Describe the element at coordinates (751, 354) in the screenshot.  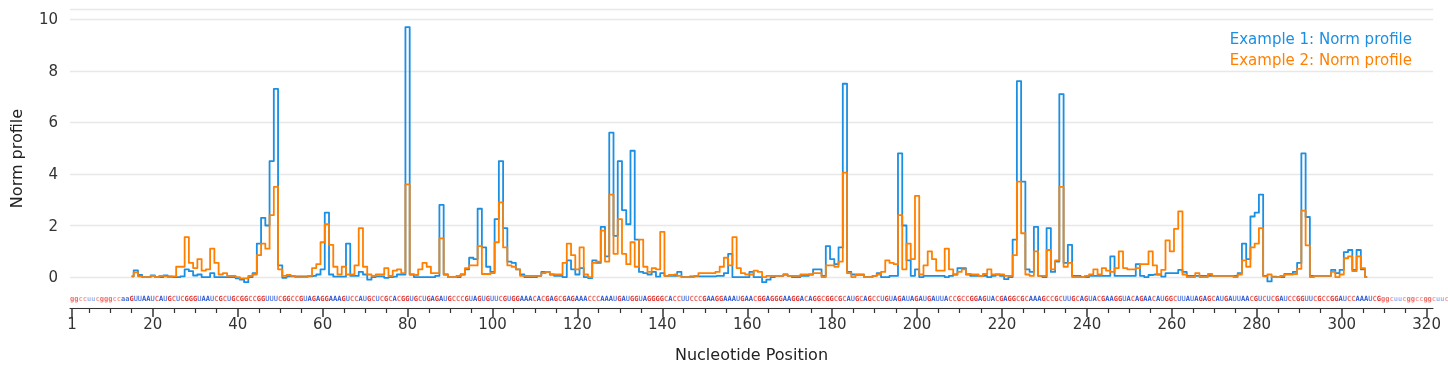
I see `x-axis-title: Nucleotide Position` at that location.